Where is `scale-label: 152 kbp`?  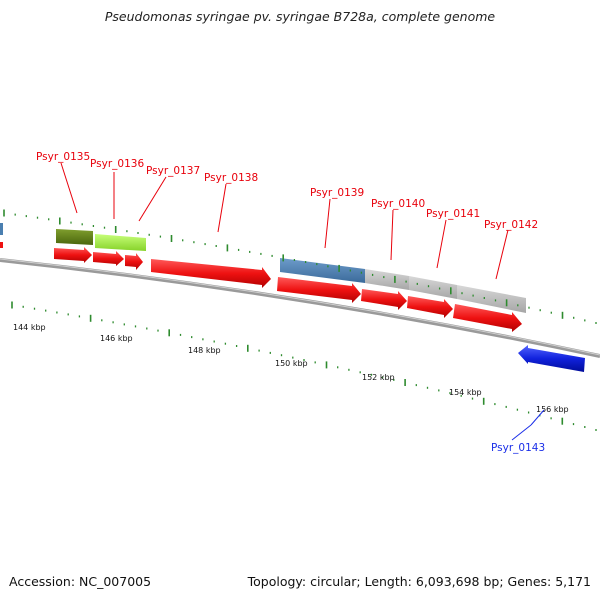 scale-label: 152 kbp is located at coordinates (378, 377).